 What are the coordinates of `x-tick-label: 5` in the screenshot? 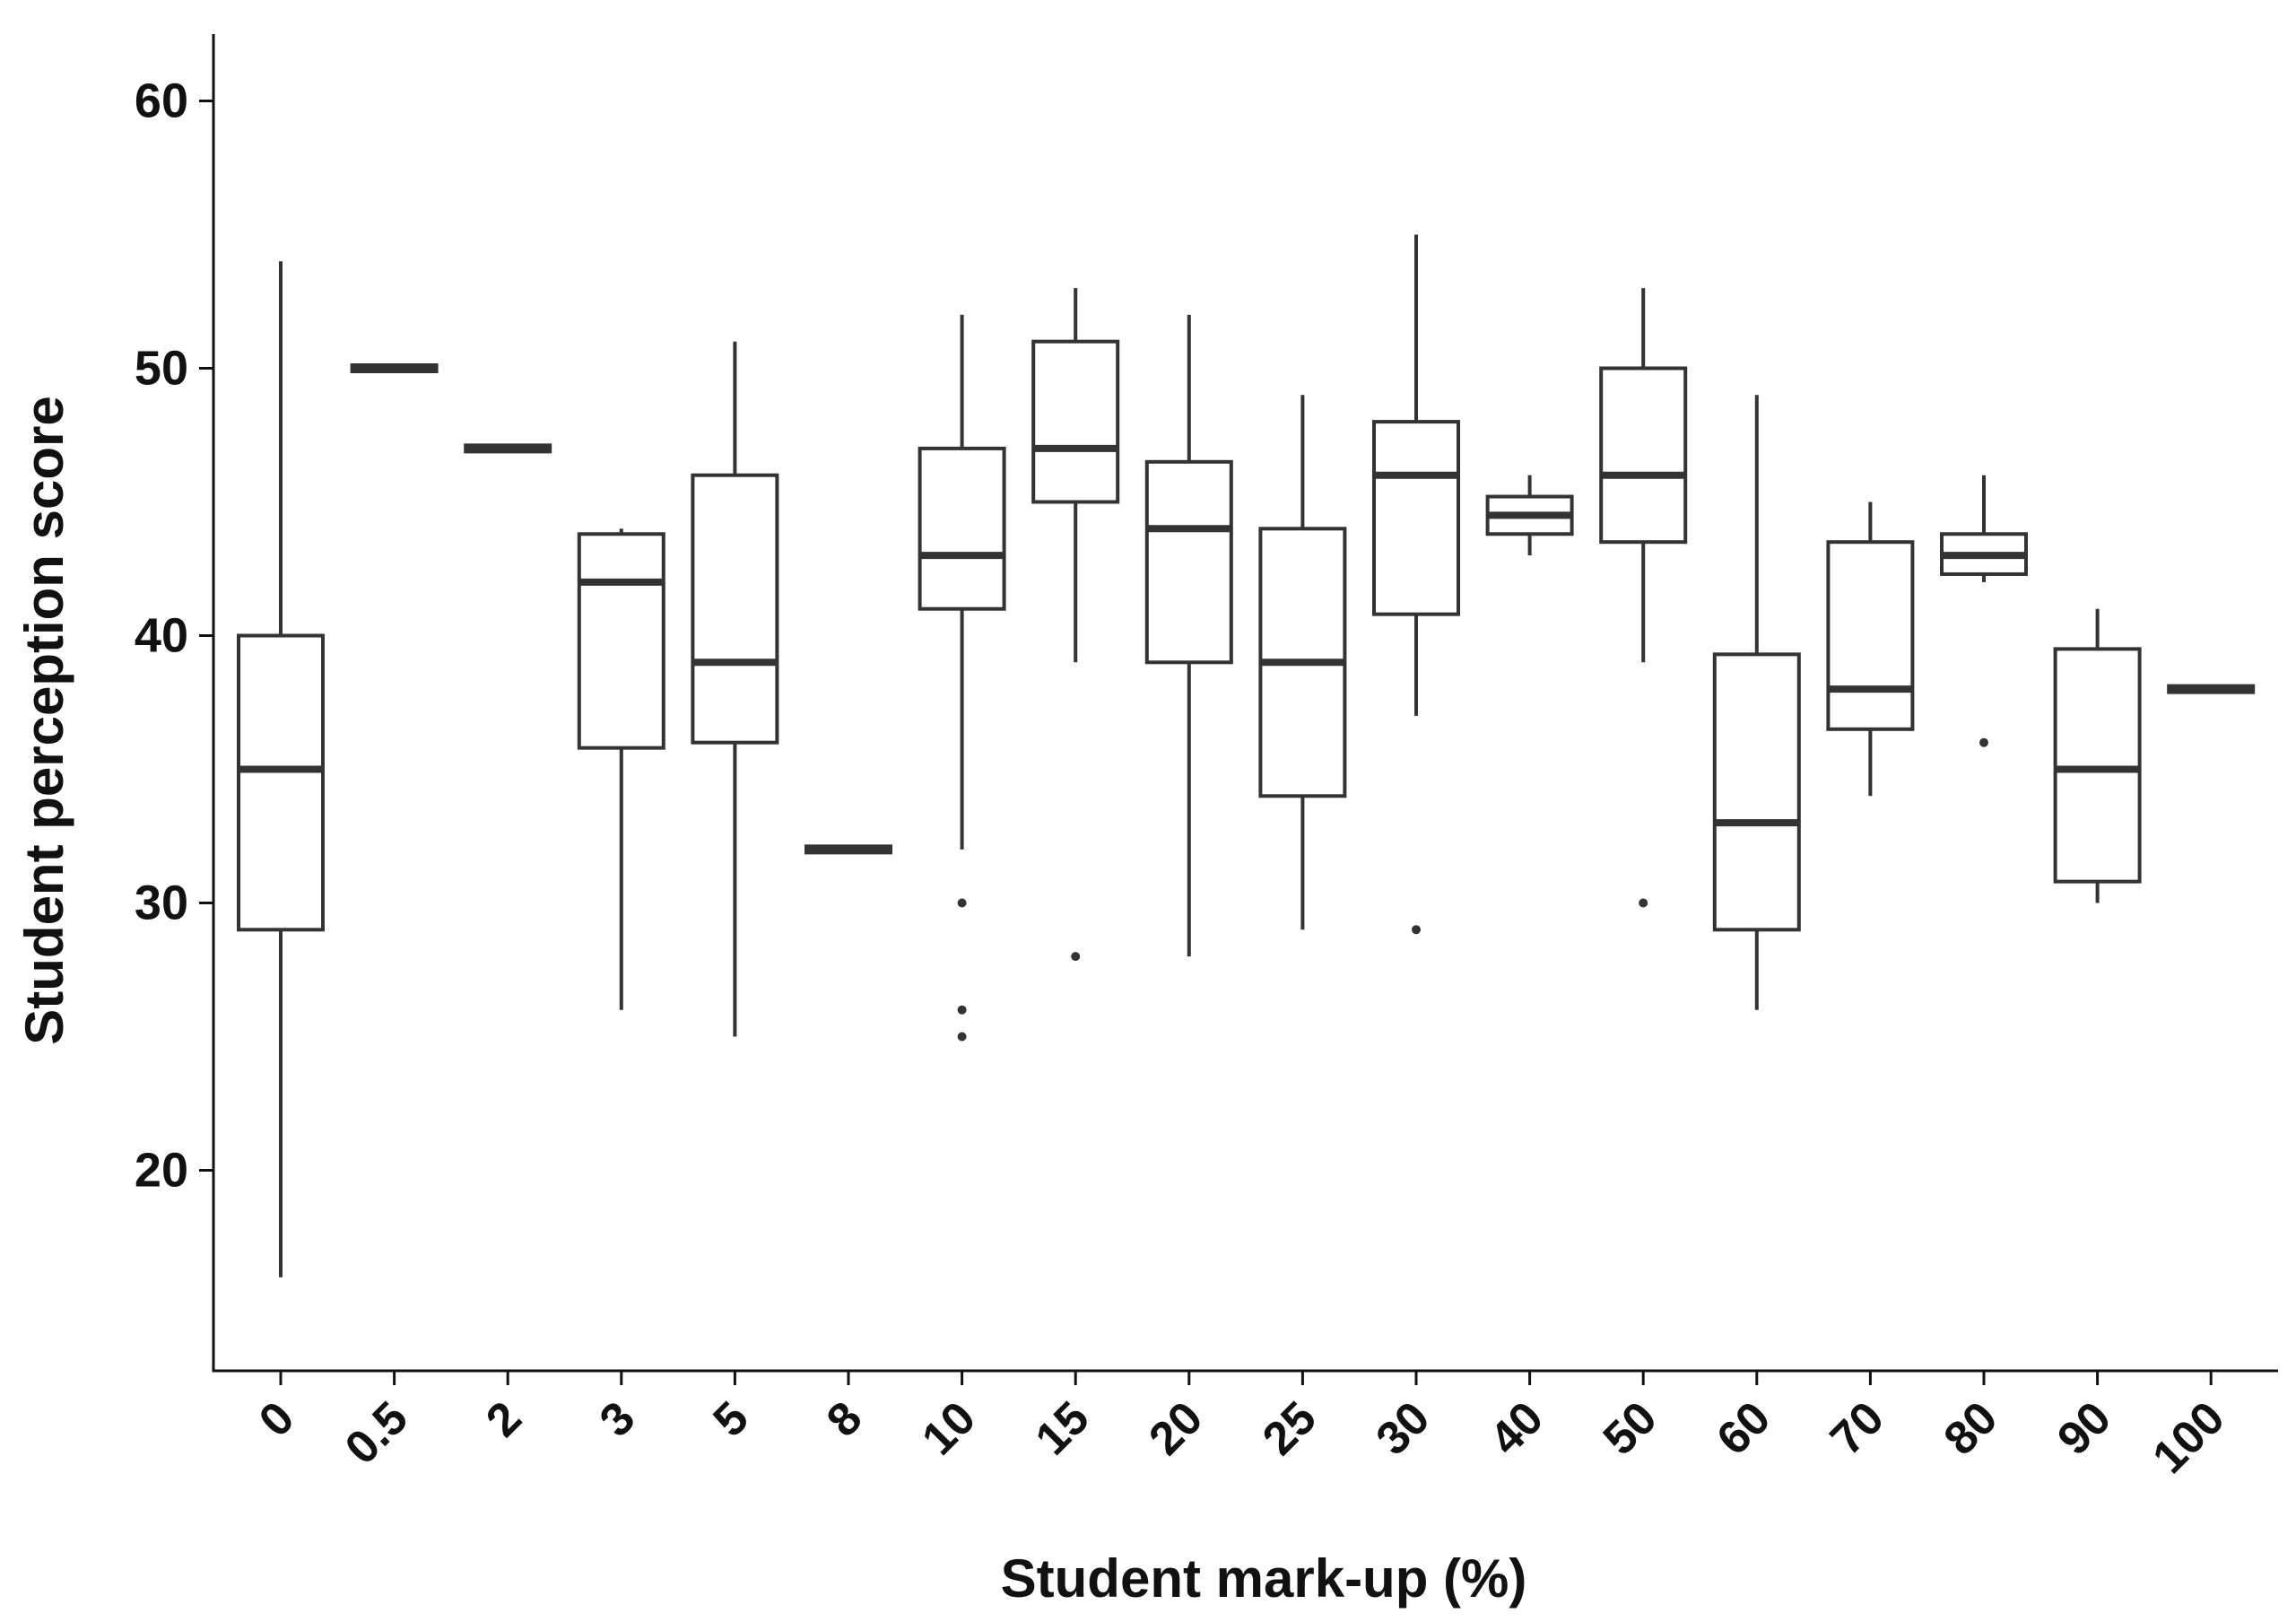 It's located at (730, 1418).